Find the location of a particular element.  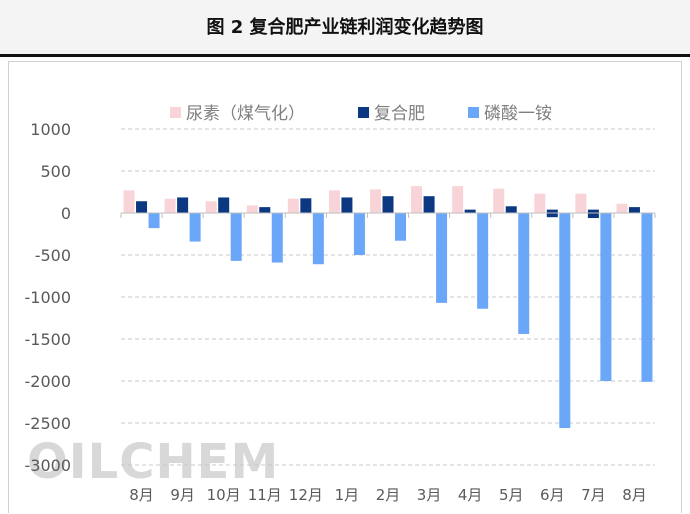

x-tick-label: 11月 is located at coordinates (265, 495).